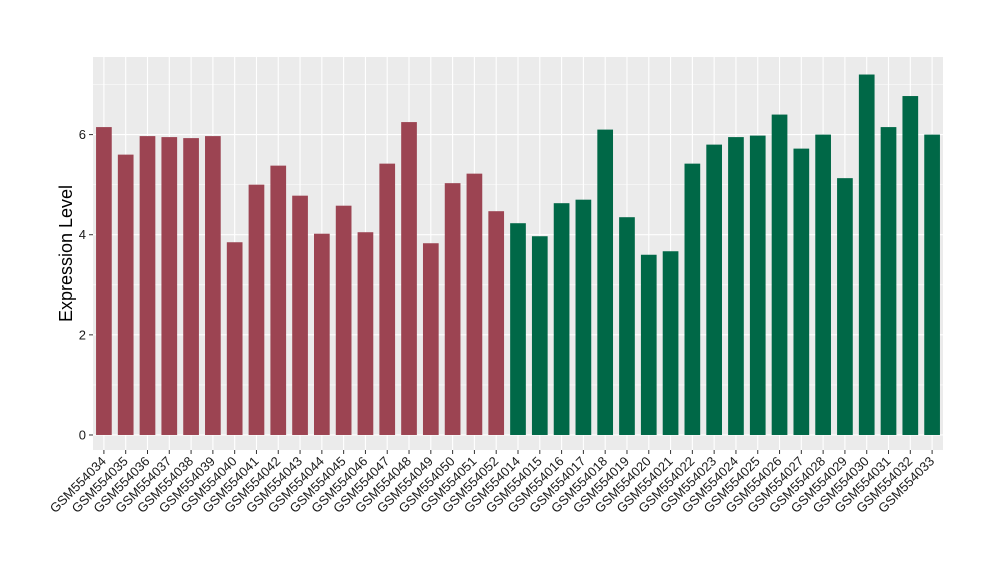  What do you see at coordinates (932, 284) in the screenshot?
I see `bar-GSM554033` at bounding box center [932, 284].